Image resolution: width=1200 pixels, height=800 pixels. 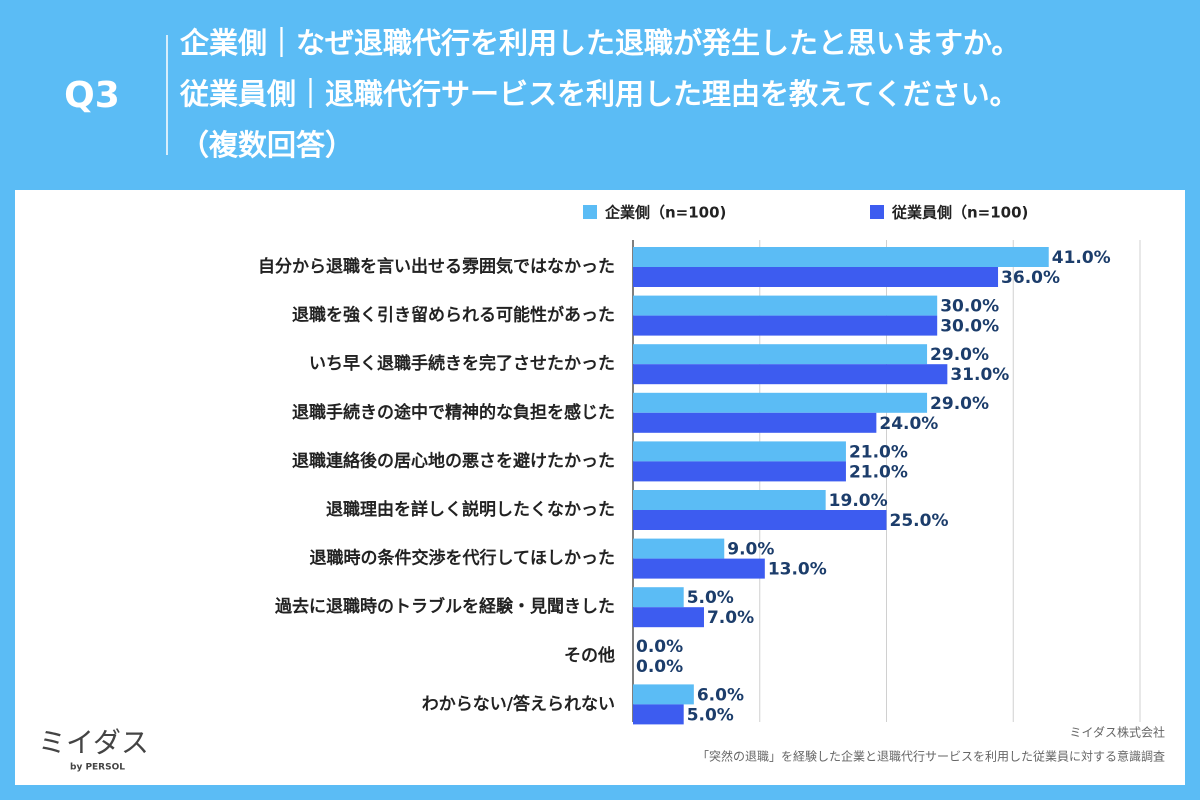 I want to click on value-label: 7.0%, so click(x=730, y=618).